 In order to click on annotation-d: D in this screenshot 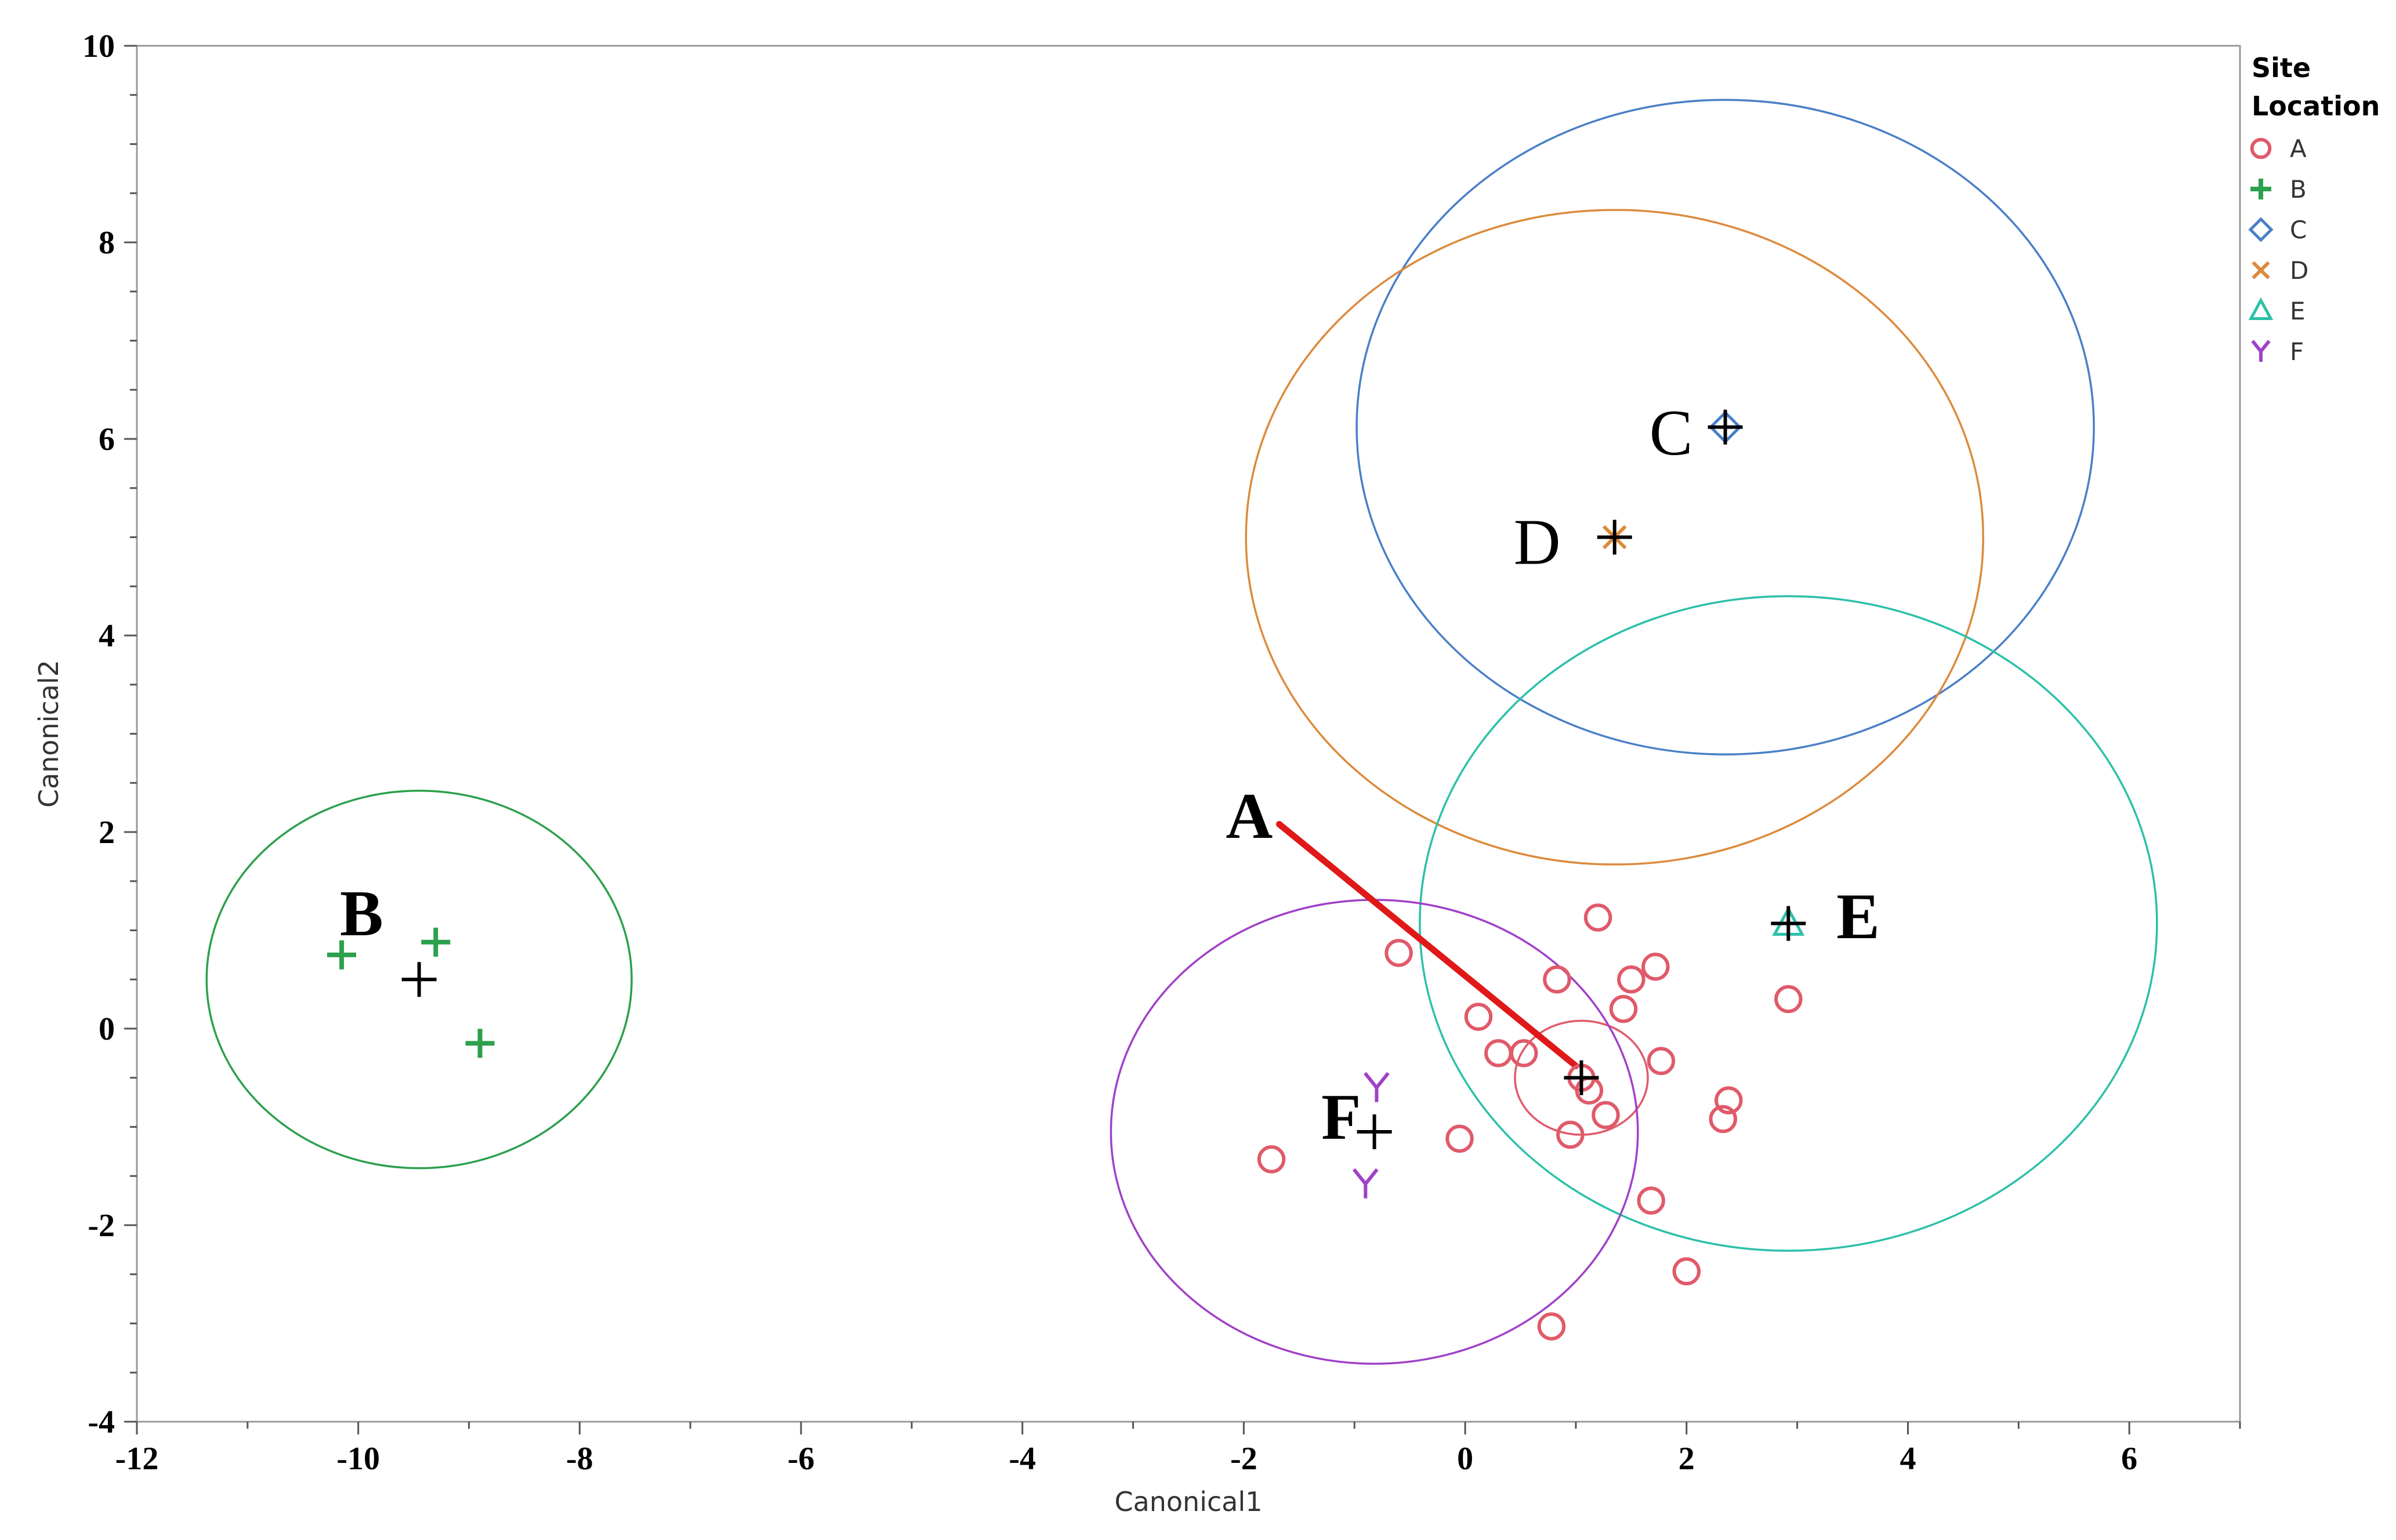, I will do `click(1537, 542)`.